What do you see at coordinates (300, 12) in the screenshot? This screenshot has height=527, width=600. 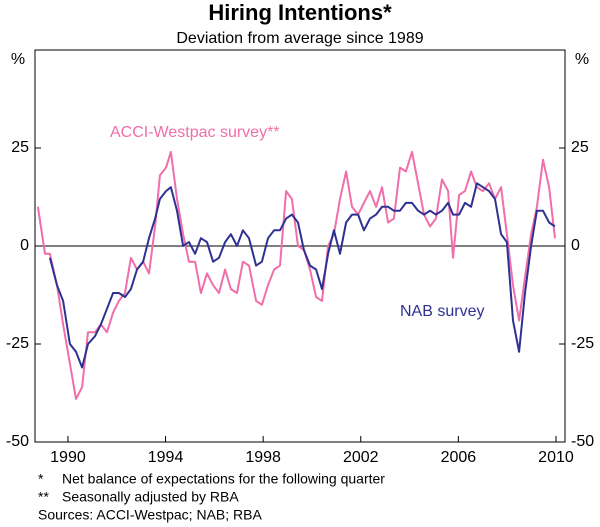 I see `chart-title: Hiring Intentions*` at bounding box center [300, 12].